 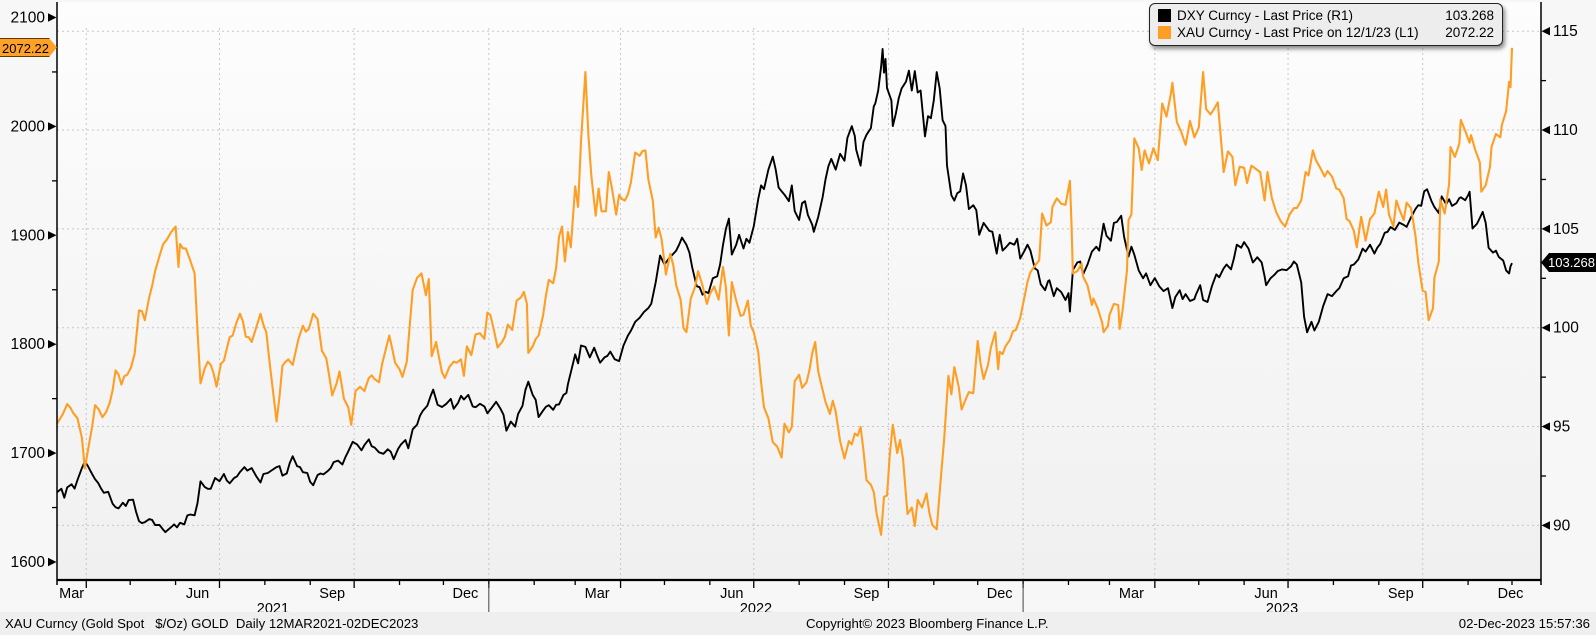 I want to click on legend-row-dxy: DXY Curncy - Last Price (R1) 103.268, so click(x=1326, y=15).